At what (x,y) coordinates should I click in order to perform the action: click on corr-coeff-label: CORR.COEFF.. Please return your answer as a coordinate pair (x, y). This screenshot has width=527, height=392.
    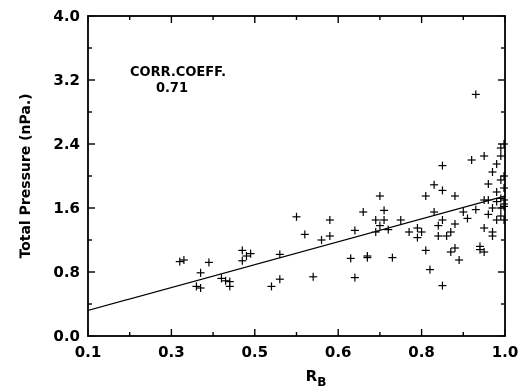
    Looking at the image, I should click on (178, 72).